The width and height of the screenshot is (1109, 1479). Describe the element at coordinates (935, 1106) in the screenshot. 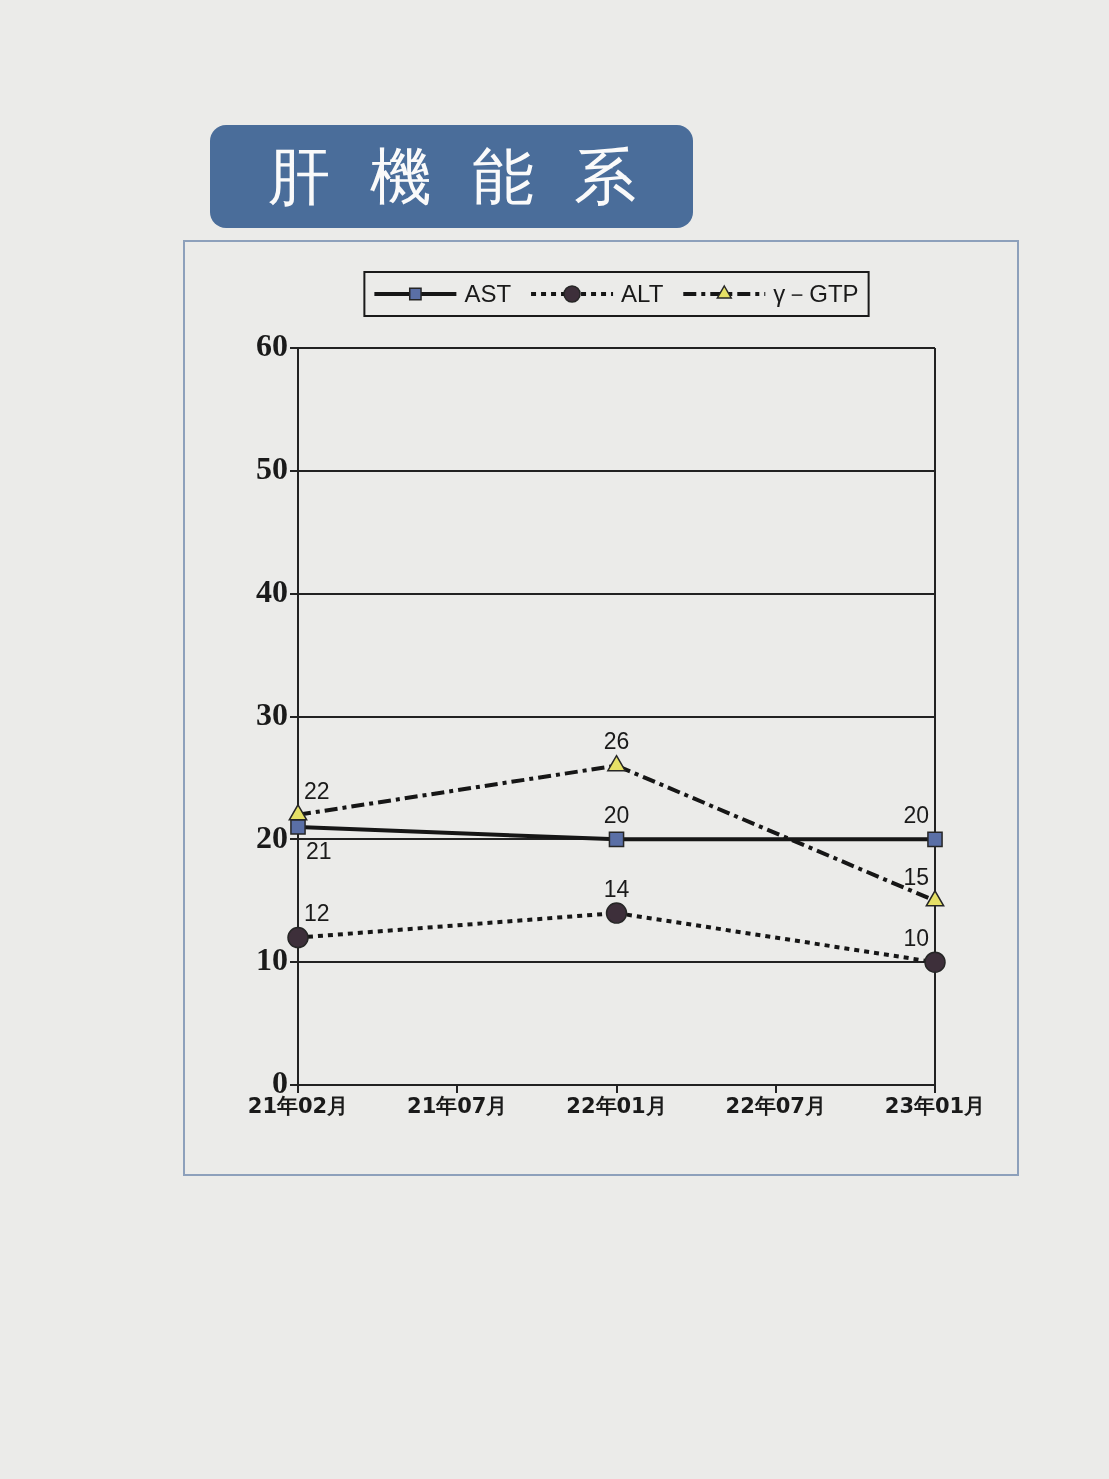

I see `x-tick-label: 23年01月` at that location.